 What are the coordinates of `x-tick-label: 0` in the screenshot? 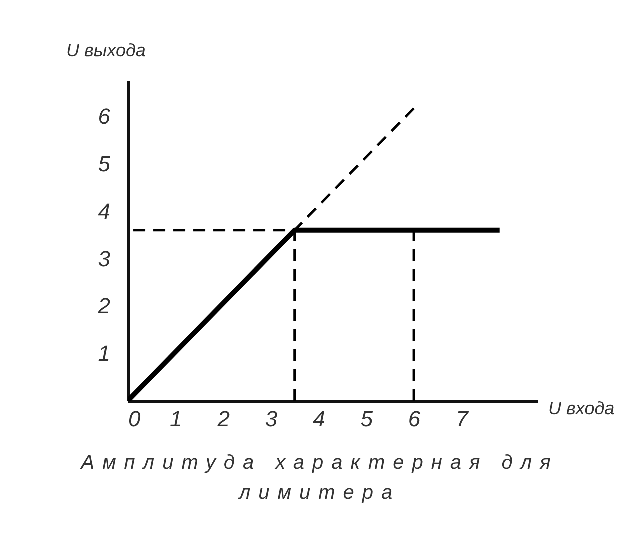 It's located at (135, 419).